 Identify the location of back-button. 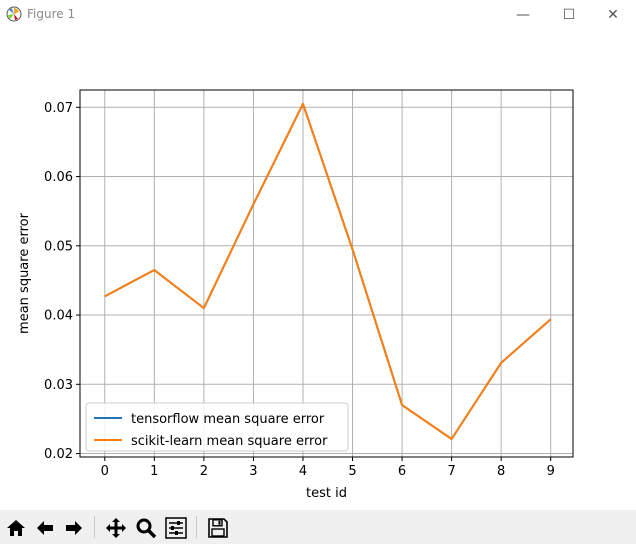
(44, 527).